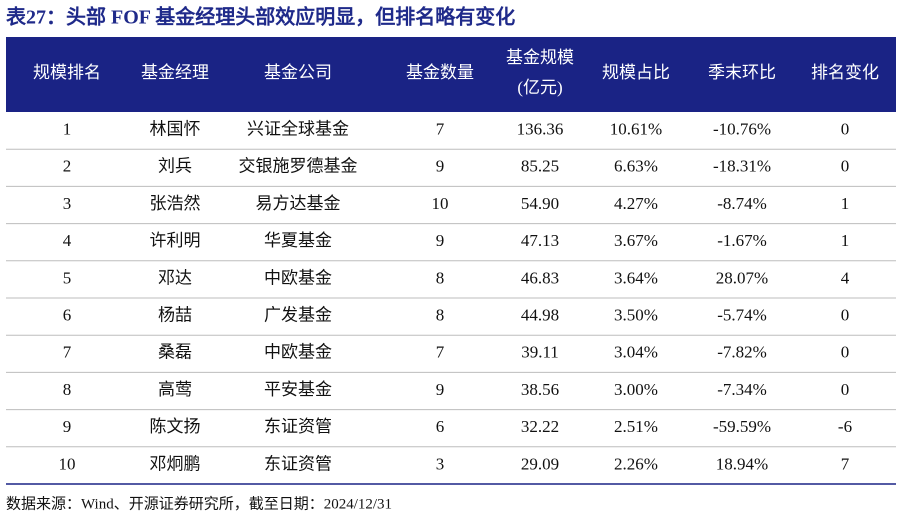 Image resolution: width=900 pixels, height=523 pixels. I want to click on table-cell: -1.67%, so click(742, 240).